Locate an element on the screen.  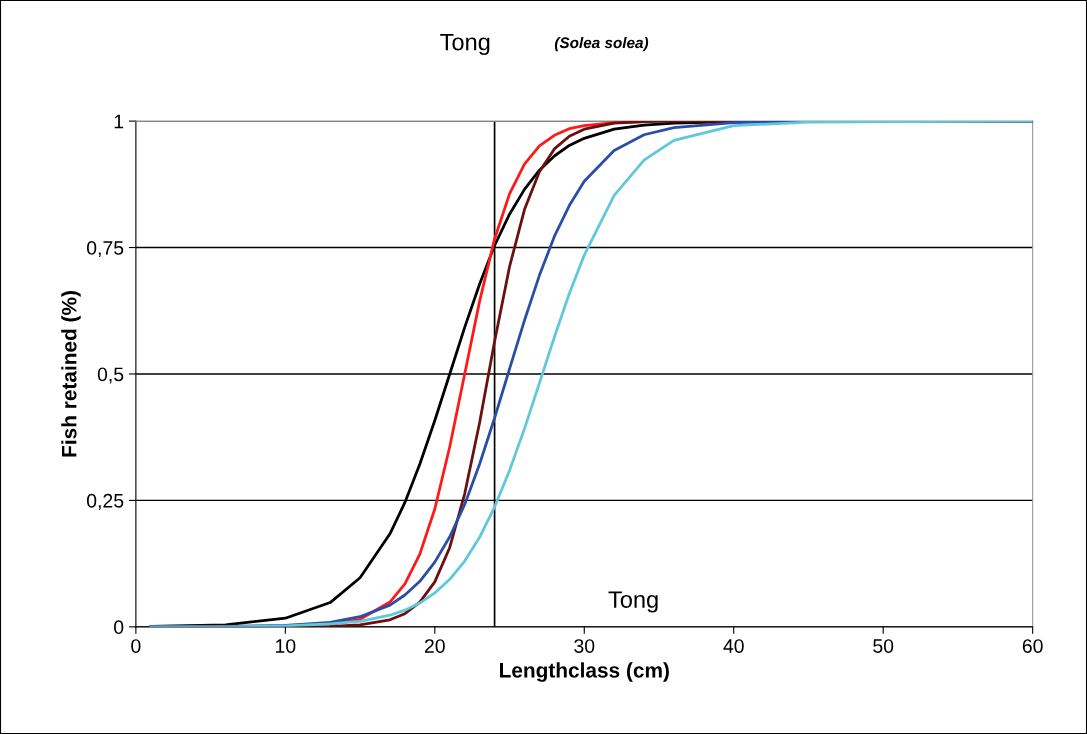
annotation: Tong is located at coordinates (633, 602).